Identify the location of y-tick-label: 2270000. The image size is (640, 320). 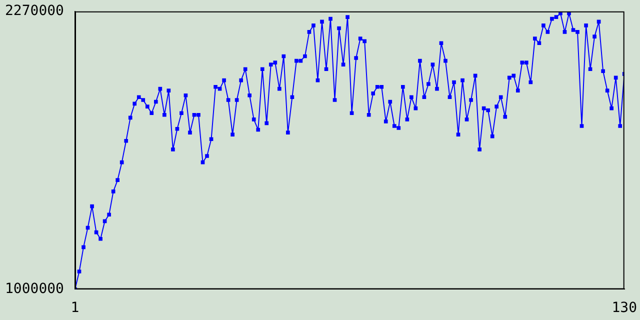
(34, 11).